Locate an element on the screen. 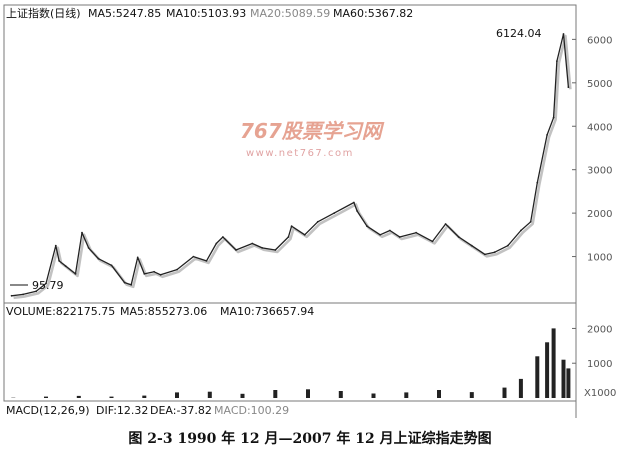 The height and width of the screenshot is (459, 620). ma20-label: MA20:5089.59 is located at coordinates (290, 13).